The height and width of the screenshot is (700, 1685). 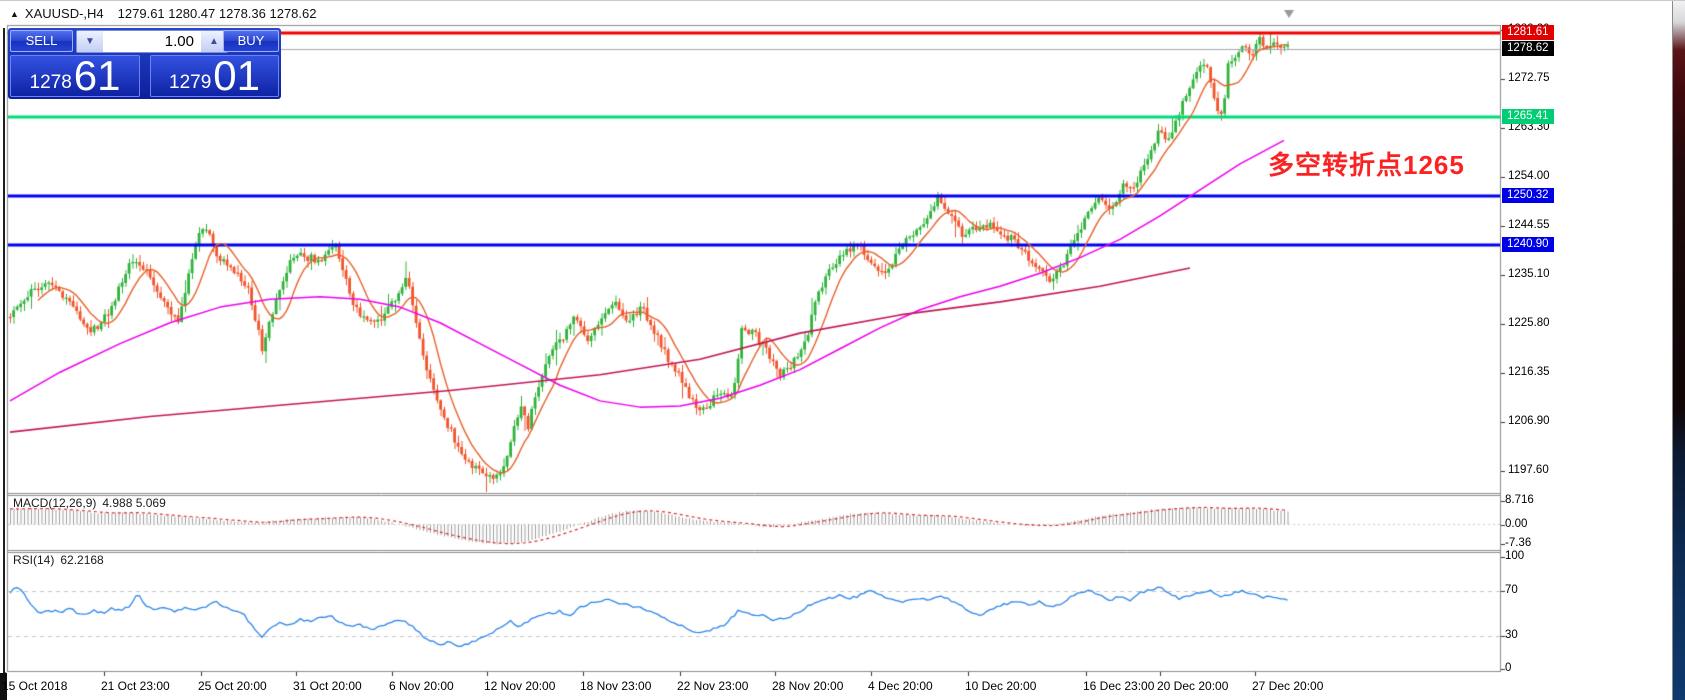 I want to click on sell-price-small: 1278, so click(x=50, y=83).